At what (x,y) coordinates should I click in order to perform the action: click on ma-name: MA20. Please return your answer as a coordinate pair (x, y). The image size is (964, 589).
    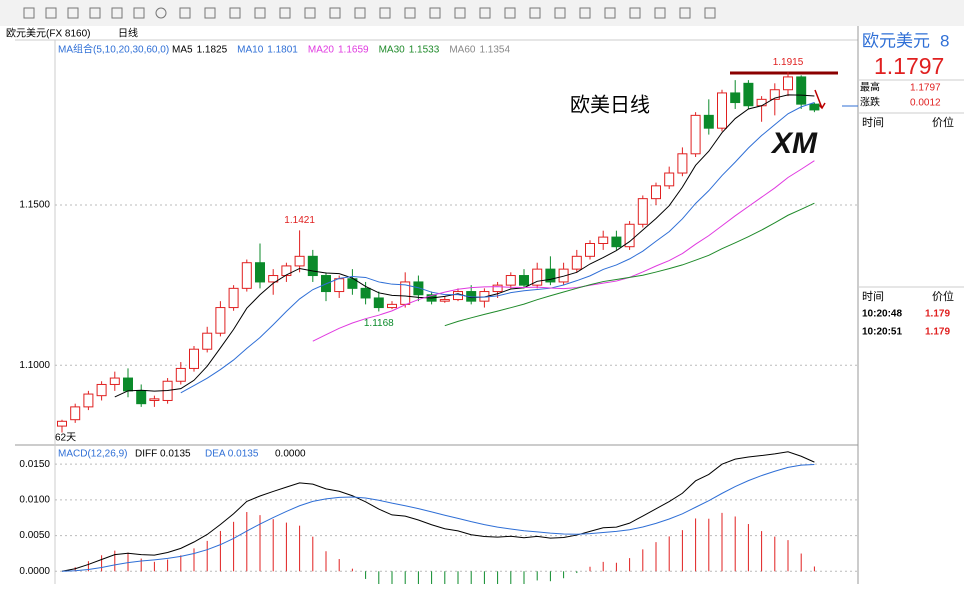
    Looking at the image, I should click on (321, 50).